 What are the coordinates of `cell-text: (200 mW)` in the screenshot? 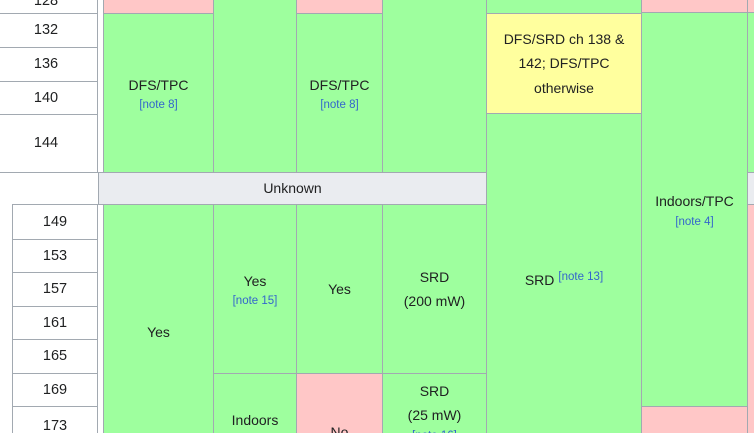 It's located at (434, 301).